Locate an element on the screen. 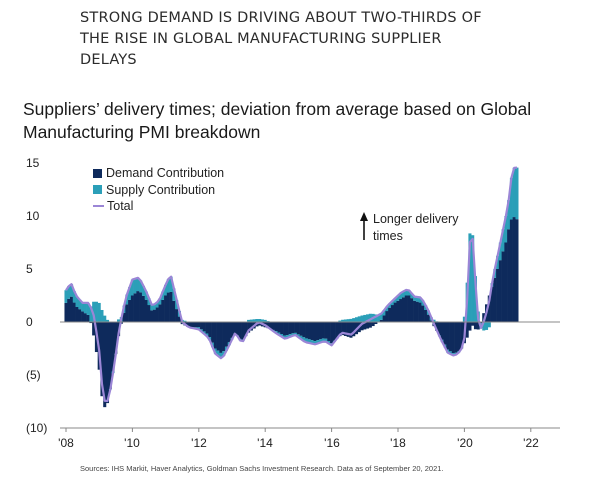 This screenshot has height=485, width=592. legend-item-demand: Demand Contribution is located at coordinates (158, 173).